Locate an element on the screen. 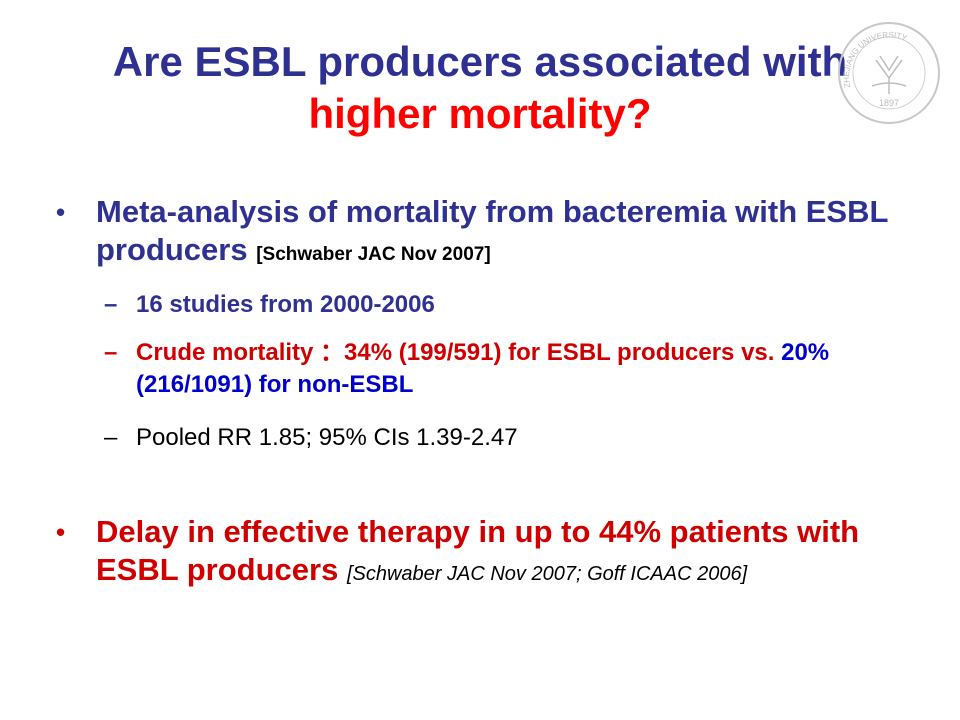  bullet-reference: [Schwaber JAC Nov 2007] is located at coordinates (373, 254).